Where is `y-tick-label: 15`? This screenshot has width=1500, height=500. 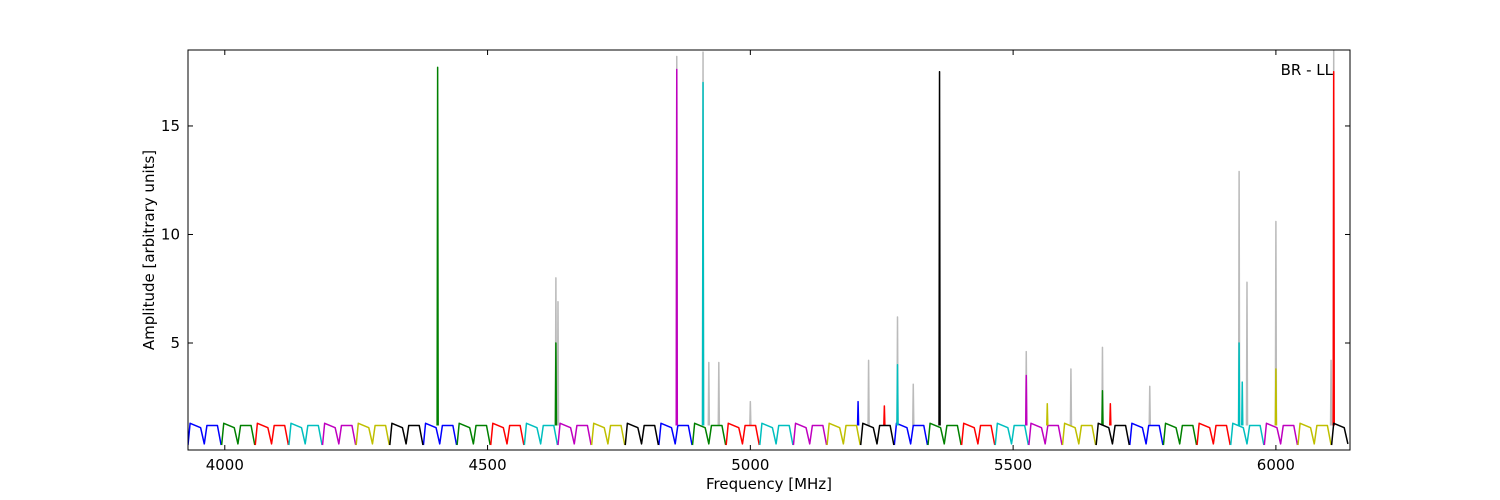
y-tick-label: 15 is located at coordinates (170, 126).